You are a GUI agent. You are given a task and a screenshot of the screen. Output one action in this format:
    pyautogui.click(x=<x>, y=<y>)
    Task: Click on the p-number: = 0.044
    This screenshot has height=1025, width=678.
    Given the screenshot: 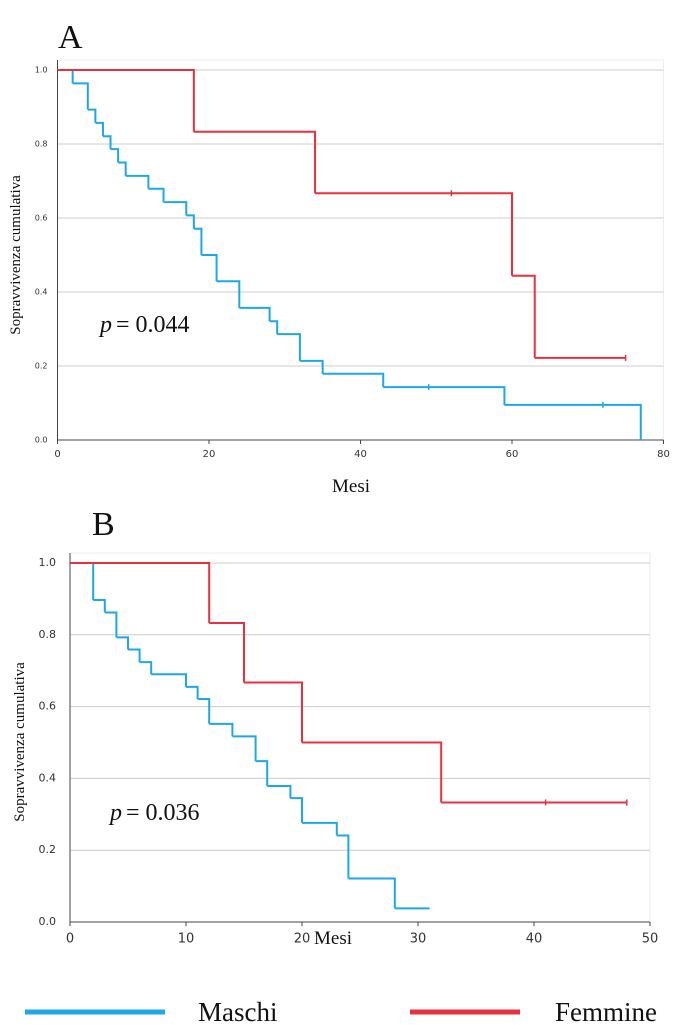 What is the action you would take?
    pyautogui.click(x=153, y=325)
    